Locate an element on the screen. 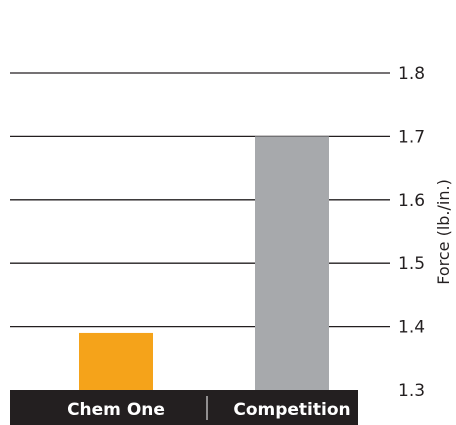  category-label: Chem One is located at coordinates (116, 410).